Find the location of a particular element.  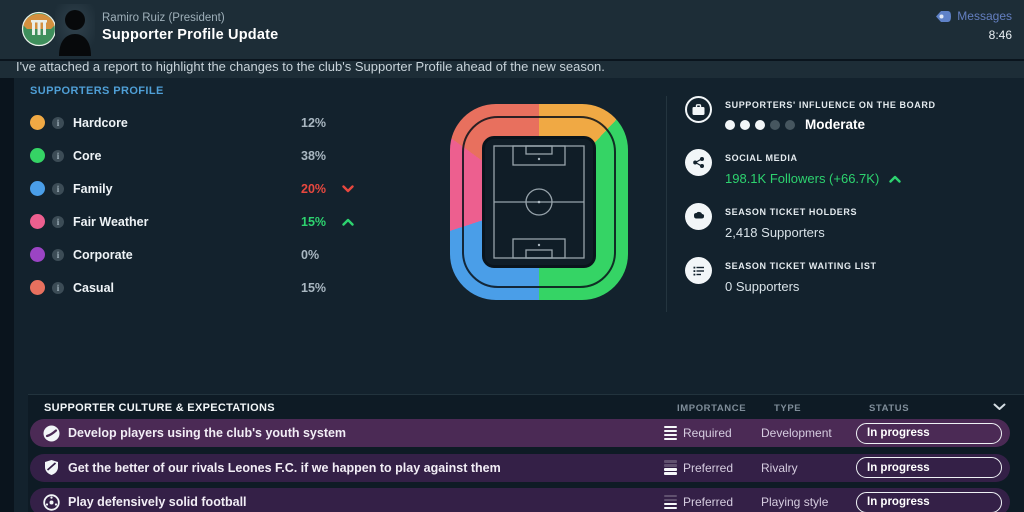

column-type: TYPE is located at coordinates (788, 408).